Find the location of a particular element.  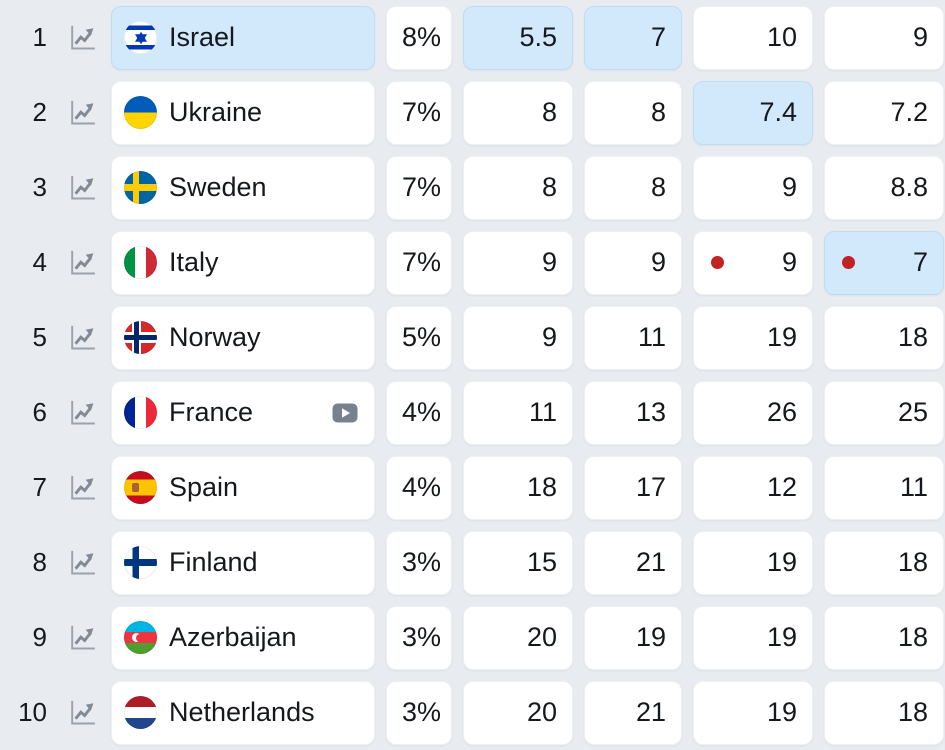

country-name: Spain is located at coordinates (204, 487).